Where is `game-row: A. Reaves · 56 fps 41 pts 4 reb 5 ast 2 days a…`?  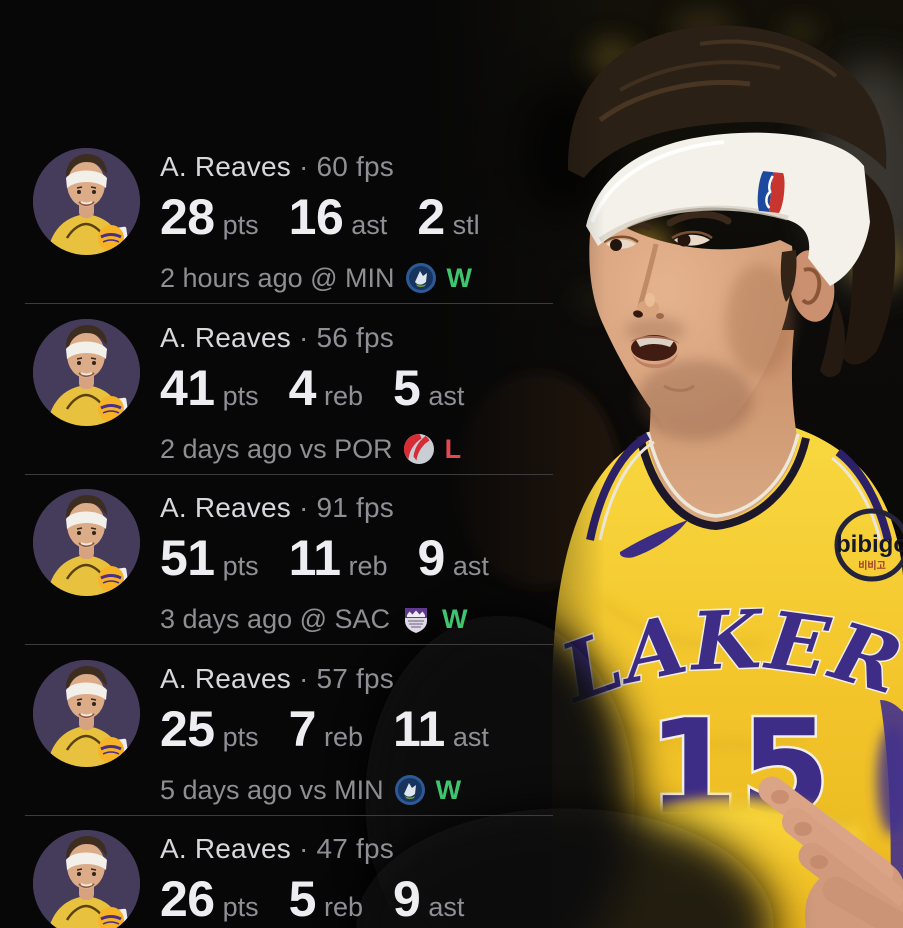 game-row: A. Reaves · 56 fps 41 pts 4 reb 5 ast 2 days a… is located at coordinates (290, 404).